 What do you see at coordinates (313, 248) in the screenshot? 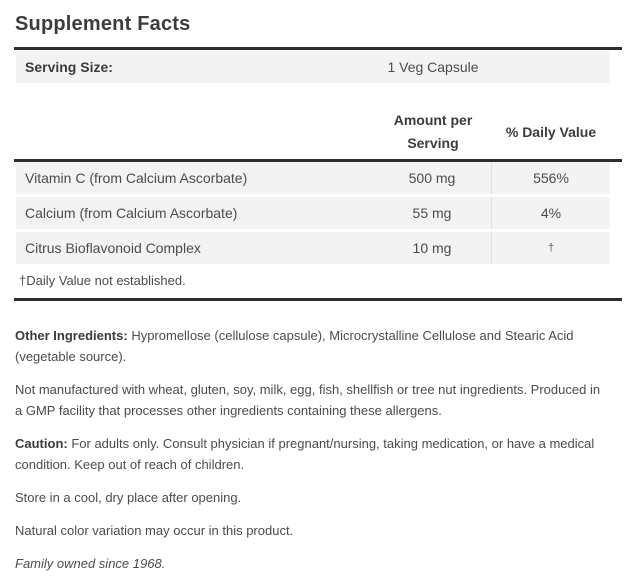
I see `table-row: Citrus Bioflavonoid Complex 10 mg †` at bounding box center [313, 248].